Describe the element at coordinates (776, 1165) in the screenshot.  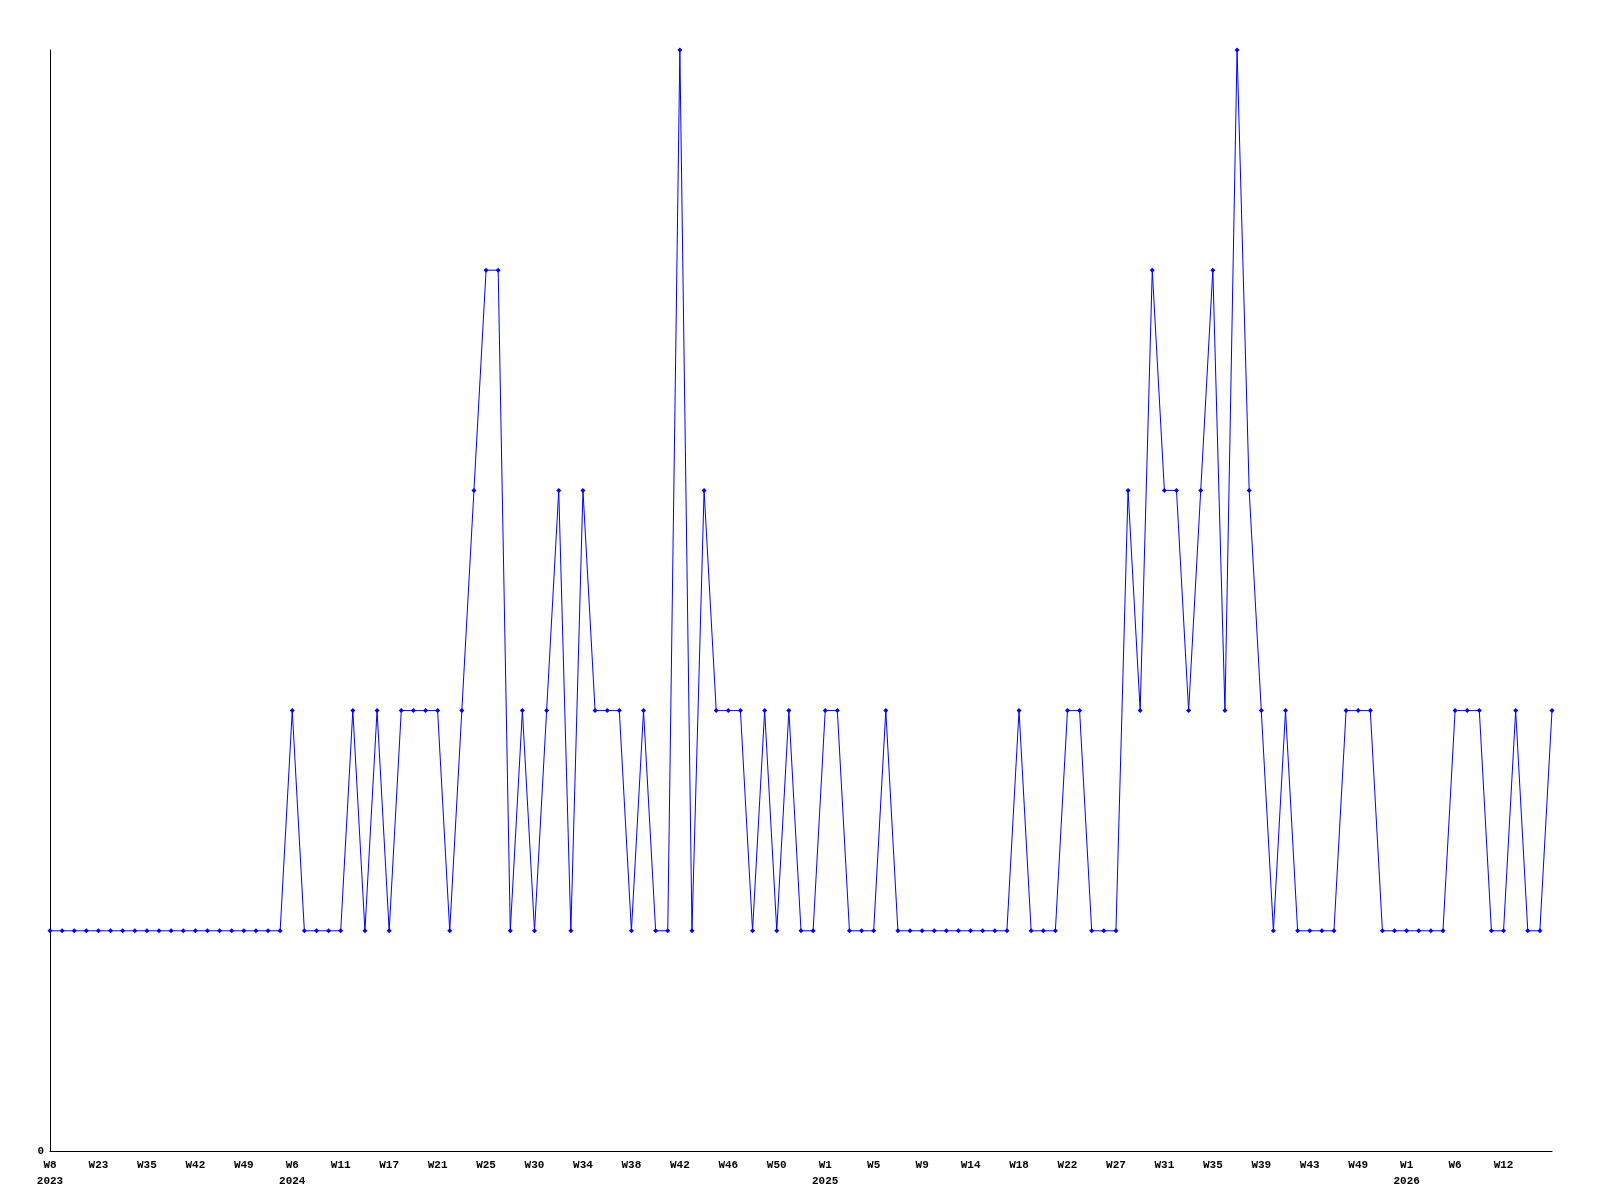
I see `x-tick-label: W50` at that location.